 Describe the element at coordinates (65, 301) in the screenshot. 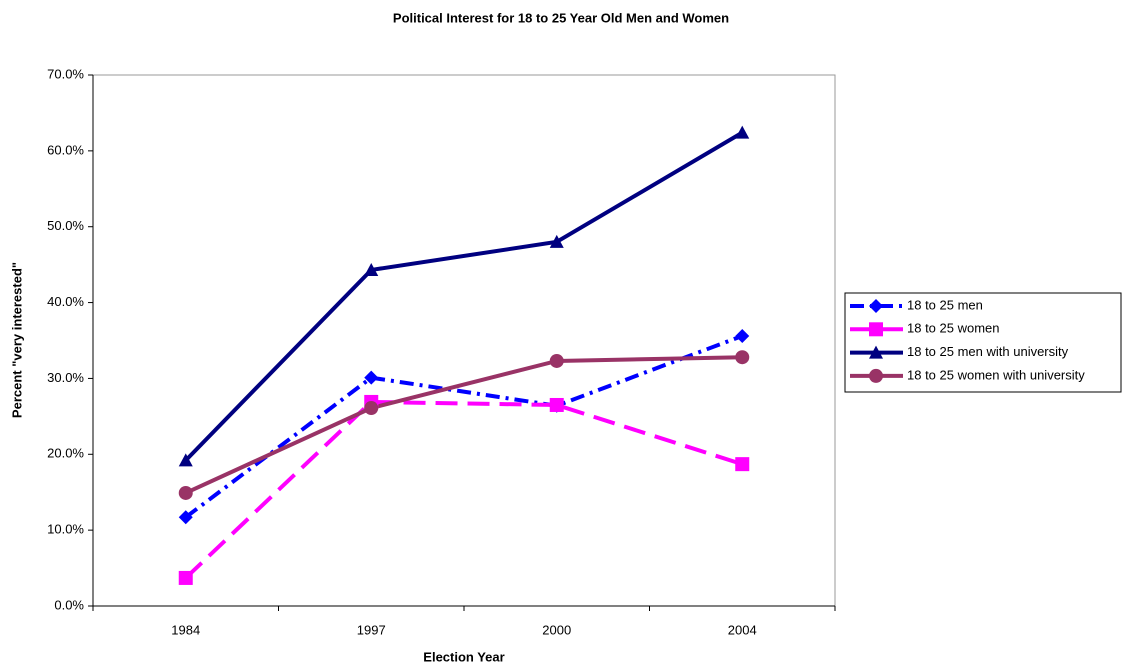

I see `y-tick-label: 40.0%` at that location.